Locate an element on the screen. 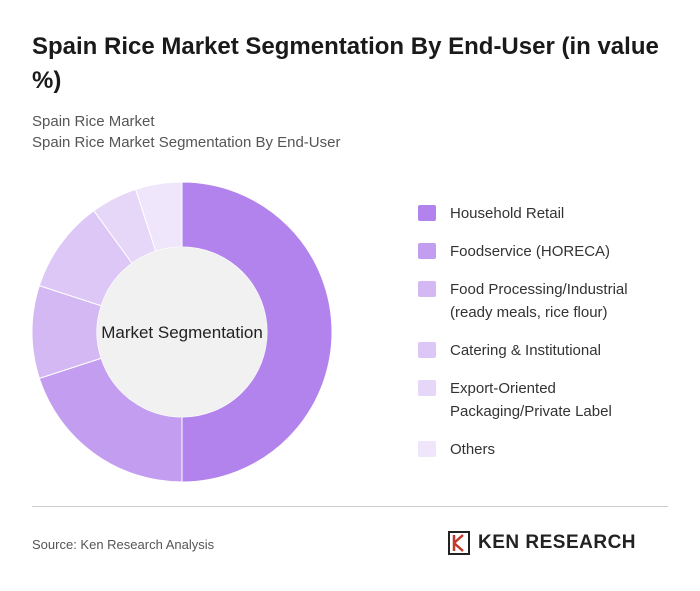  legend-label: Export-Oriented Packaging/Private Label is located at coordinates (531, 400).